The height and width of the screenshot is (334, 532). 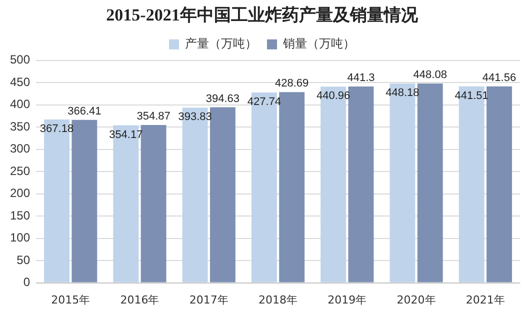 What do you see at coordinates (195, 117) in the screenshot?
I see `data-label: 393.83` at bounding box center [195, 117].